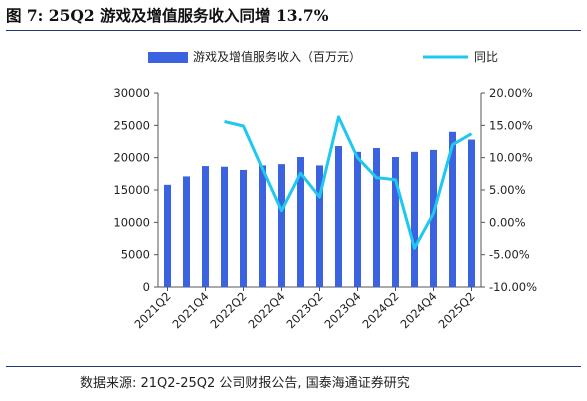 The image size is (587, 401). I want to click on x-tick-label: 2023Q4, so click(342, 310).